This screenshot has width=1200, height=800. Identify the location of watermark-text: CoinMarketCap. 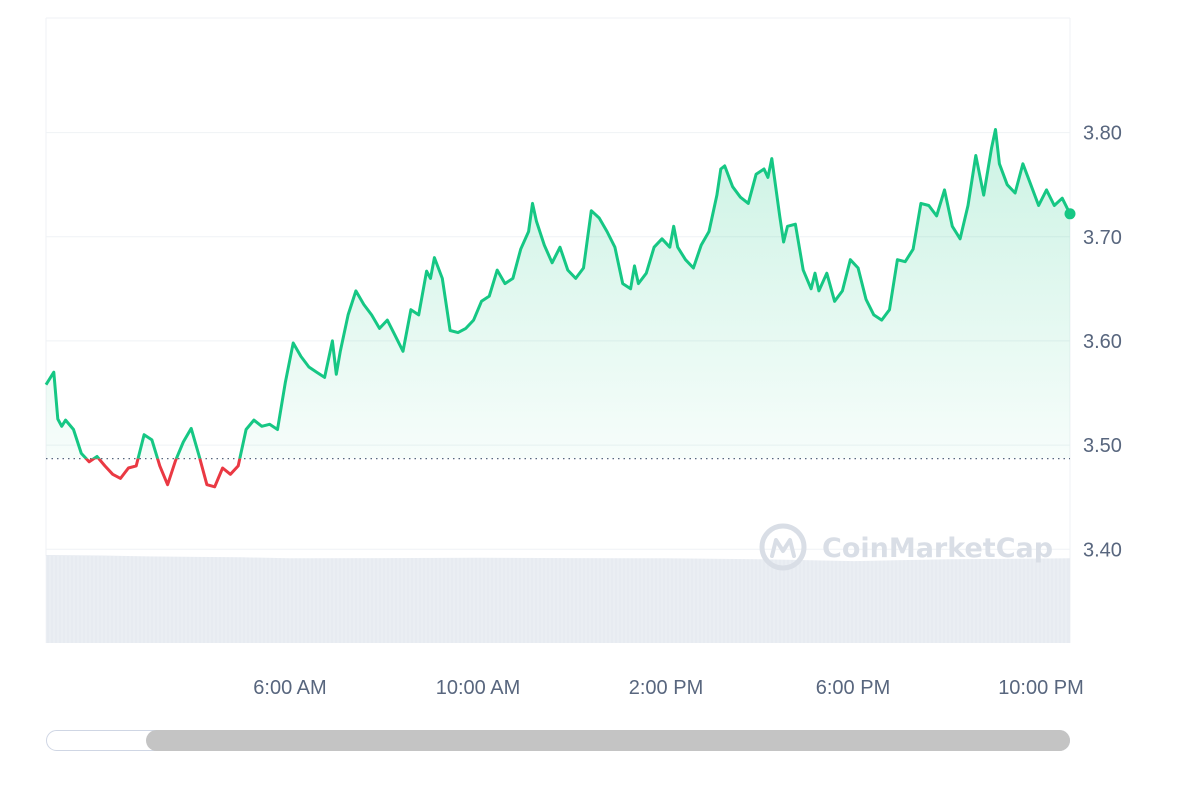
(937, 548).